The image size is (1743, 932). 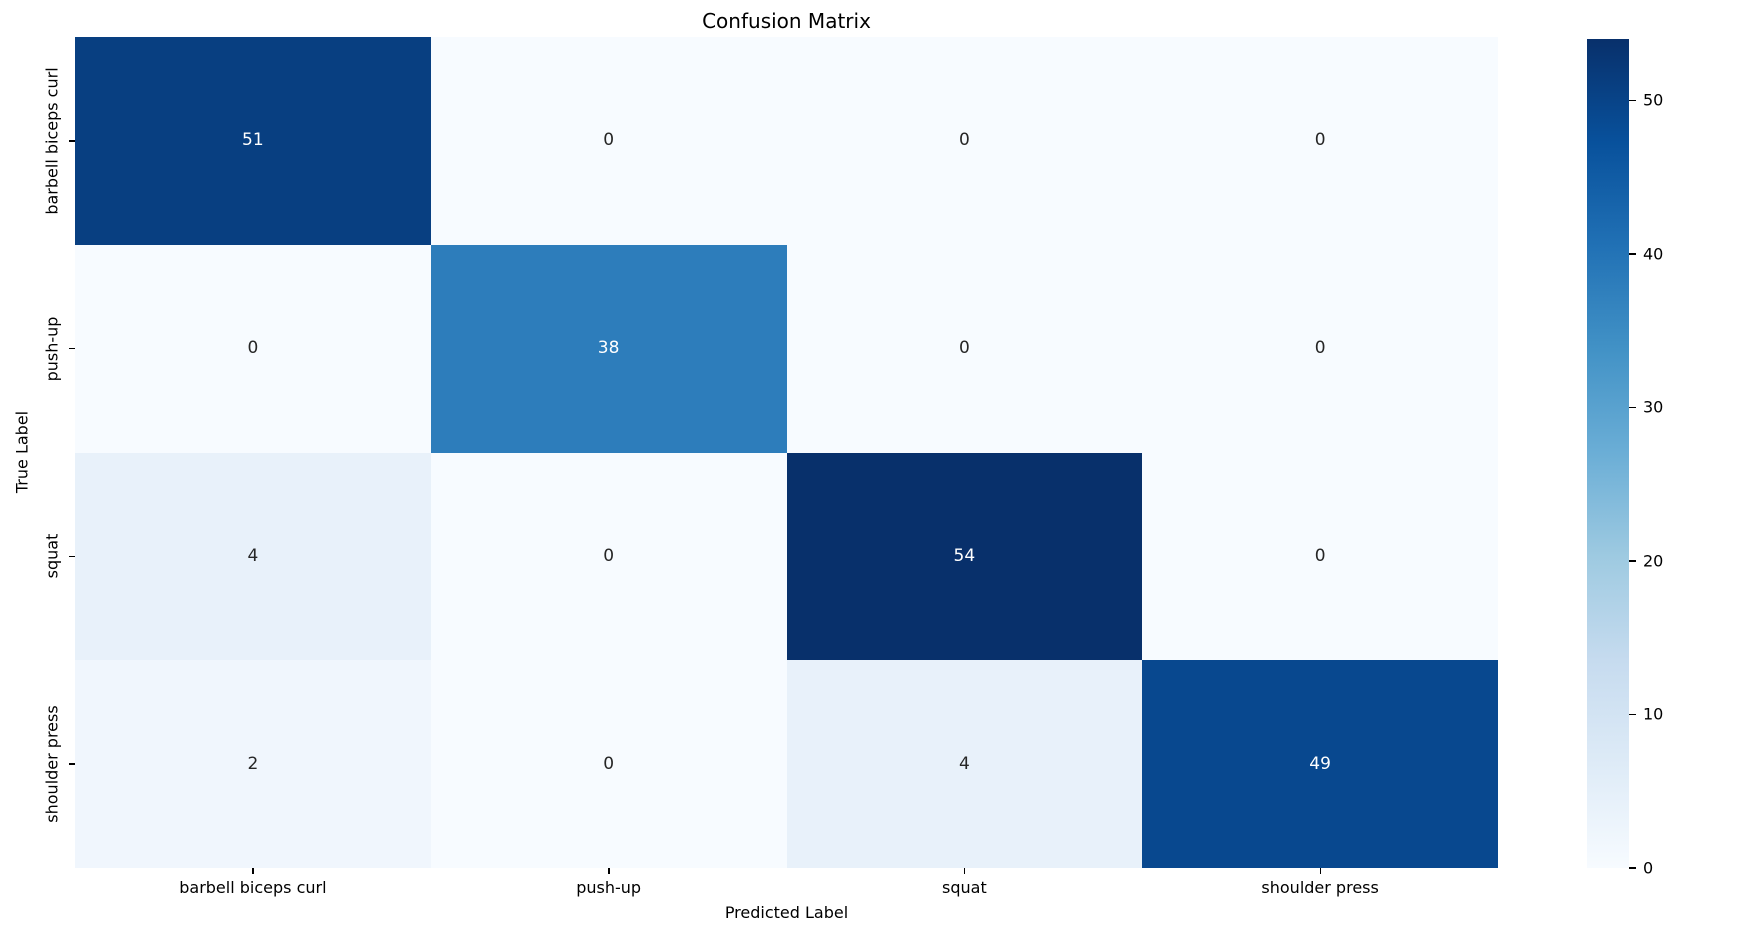 I want to click on colorbar-tick-label: 40, so click(x=1653, y=254).